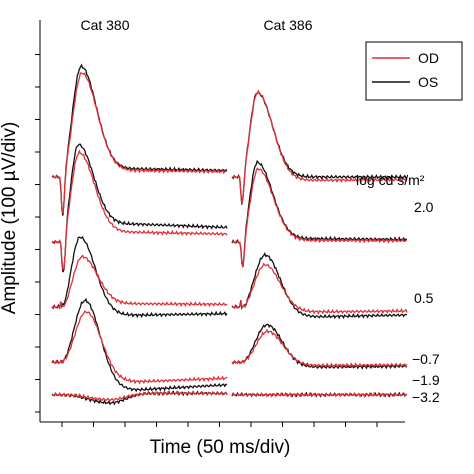  Describe the element at coordinates (424, 298) in the screenshot. I see `intensity-label-0-5: 0.5` at that location.